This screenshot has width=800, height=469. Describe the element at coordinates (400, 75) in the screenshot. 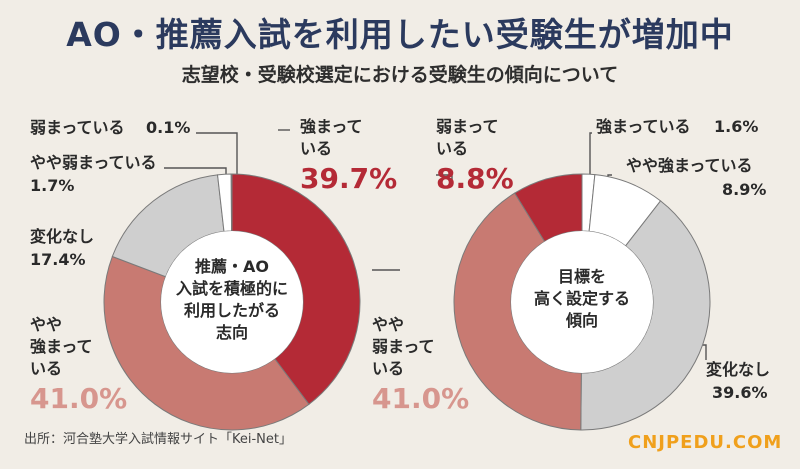

I see `chart-subtitle: 志望校・受験校選定における受験生の傾向について` at that location.